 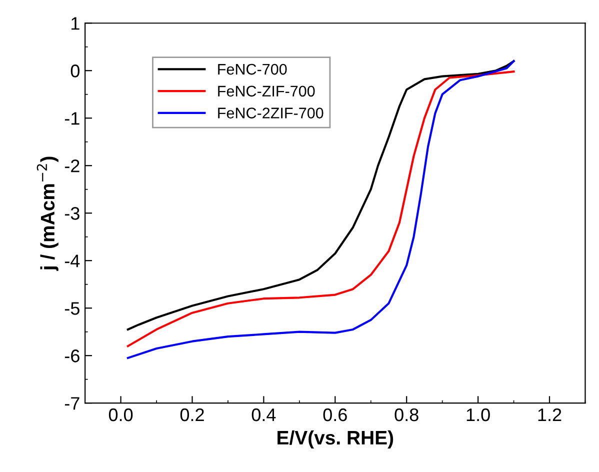 I want to click on x-tick-label: 0.6, so click(x=335, y=415).